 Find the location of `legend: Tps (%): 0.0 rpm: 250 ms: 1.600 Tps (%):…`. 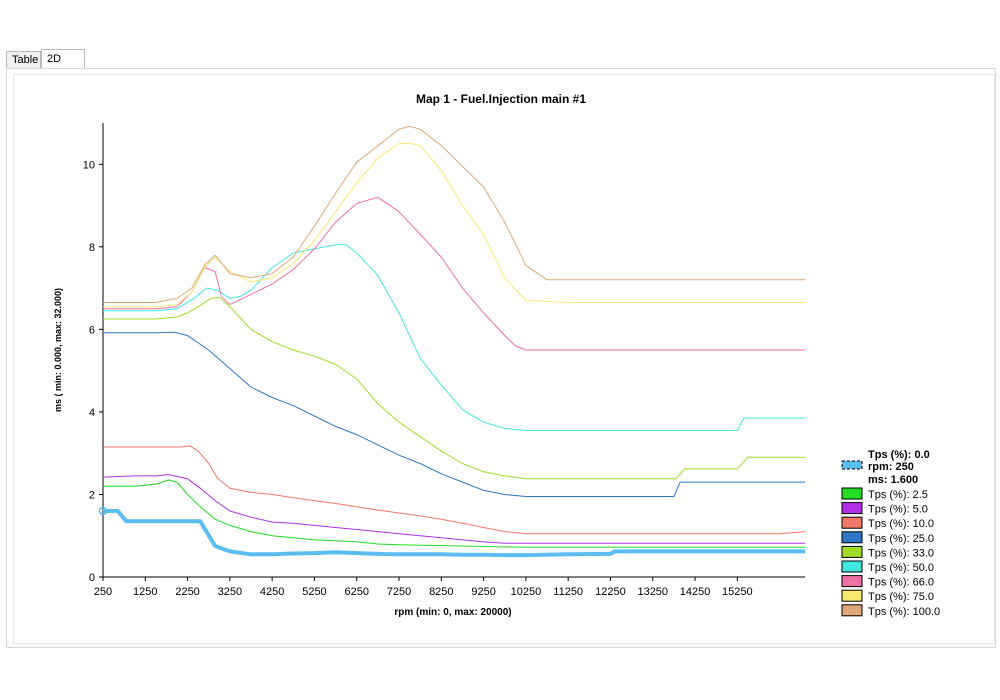

legend: Tps (%): 0.0 rpm: 250 ms: 1.600 Tps (%):… is located at coordinates (890, 533).